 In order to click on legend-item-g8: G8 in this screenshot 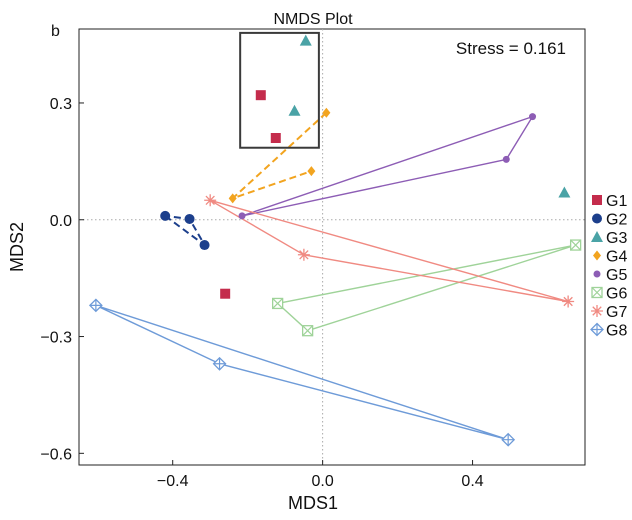, I will do `click(608, 331)`.